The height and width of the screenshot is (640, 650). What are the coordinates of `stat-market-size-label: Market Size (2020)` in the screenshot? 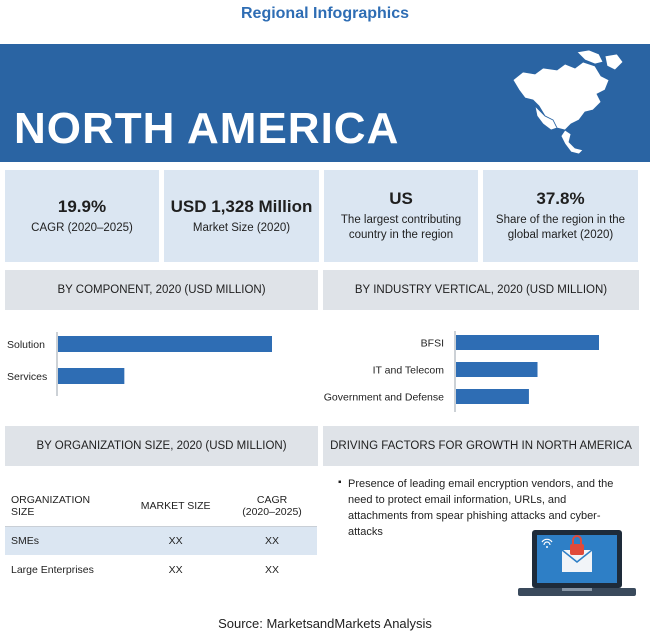 It's located at (241, 227).